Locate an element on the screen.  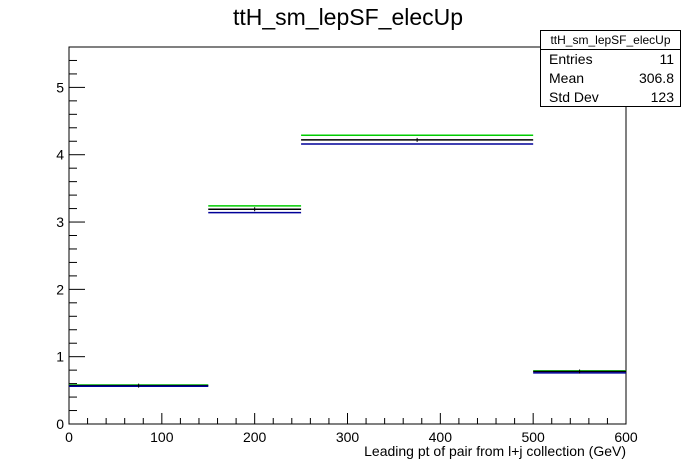
x-tick-label: 0 is located at coordinates (69, 437).